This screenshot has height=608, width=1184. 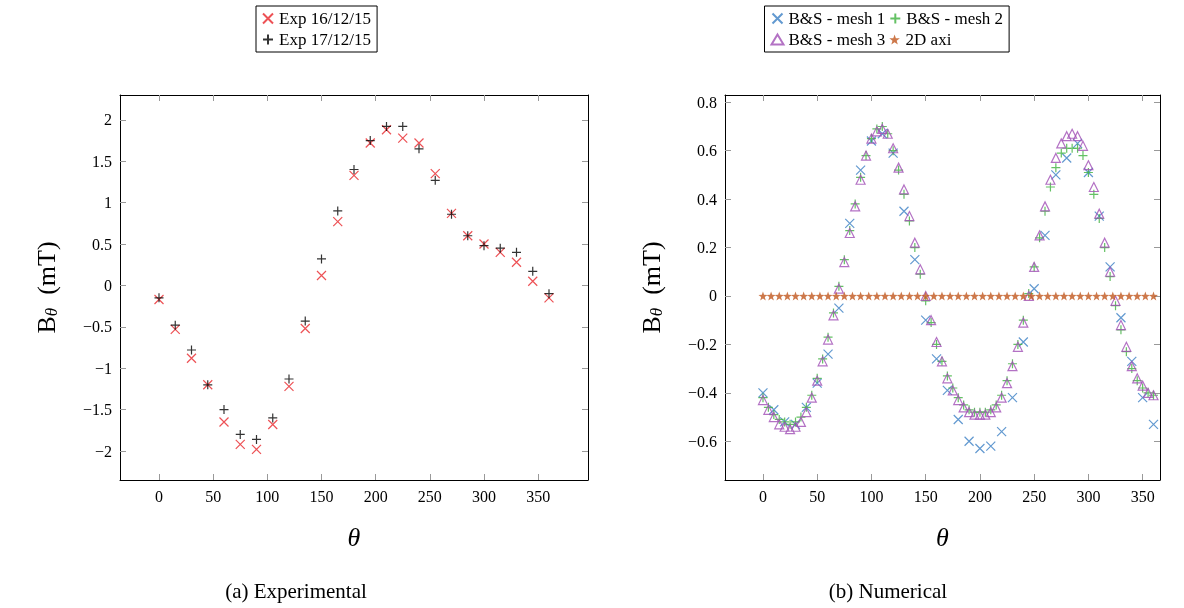 I want to click on legend-label: B&S - mesh 1, so click(x=837, y=18).